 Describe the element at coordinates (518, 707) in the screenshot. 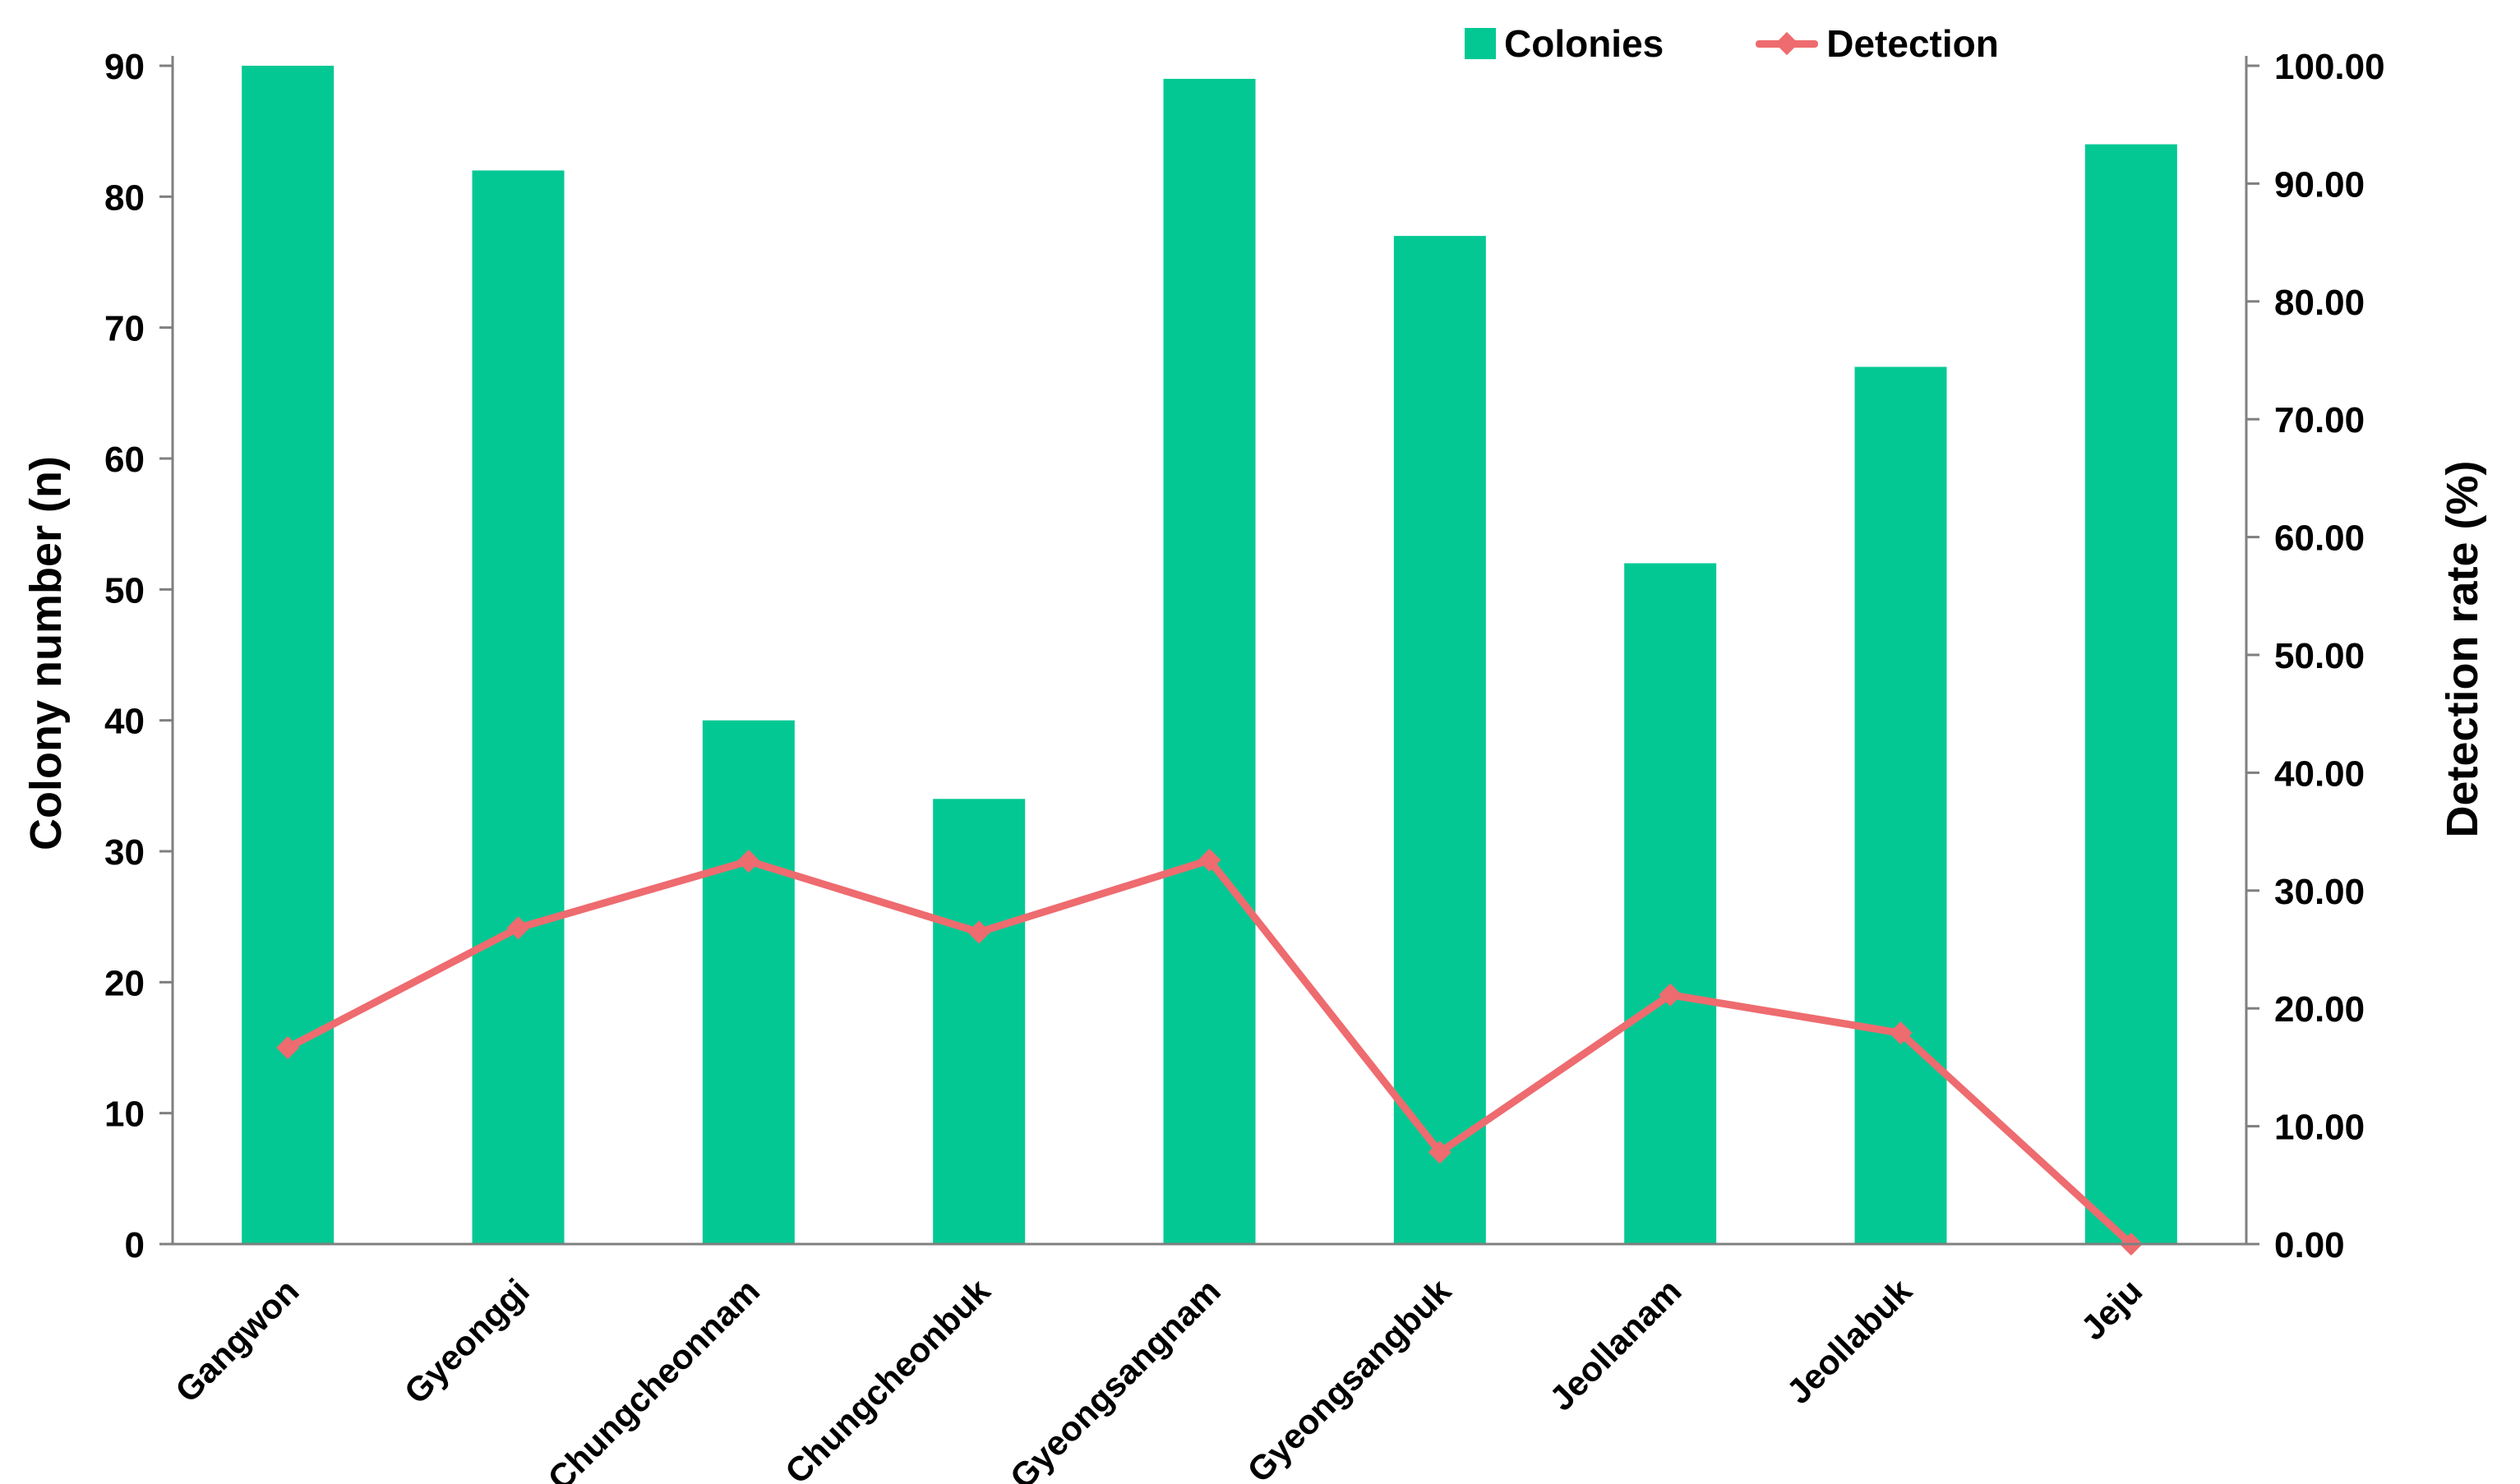

I see `bar-Gyeonggi` at that location.